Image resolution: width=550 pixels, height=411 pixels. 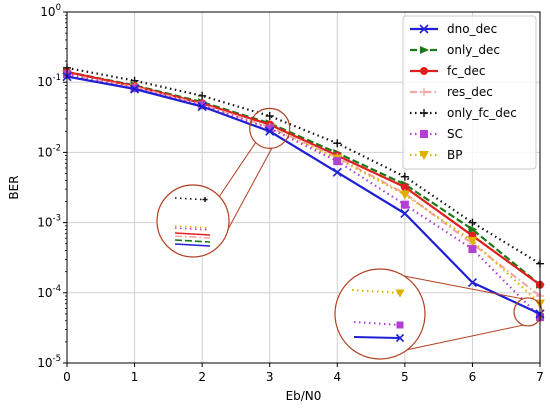 I want to click on legend-item-only_fc_dec: only_fc_dec, so click(x=463, y=113).